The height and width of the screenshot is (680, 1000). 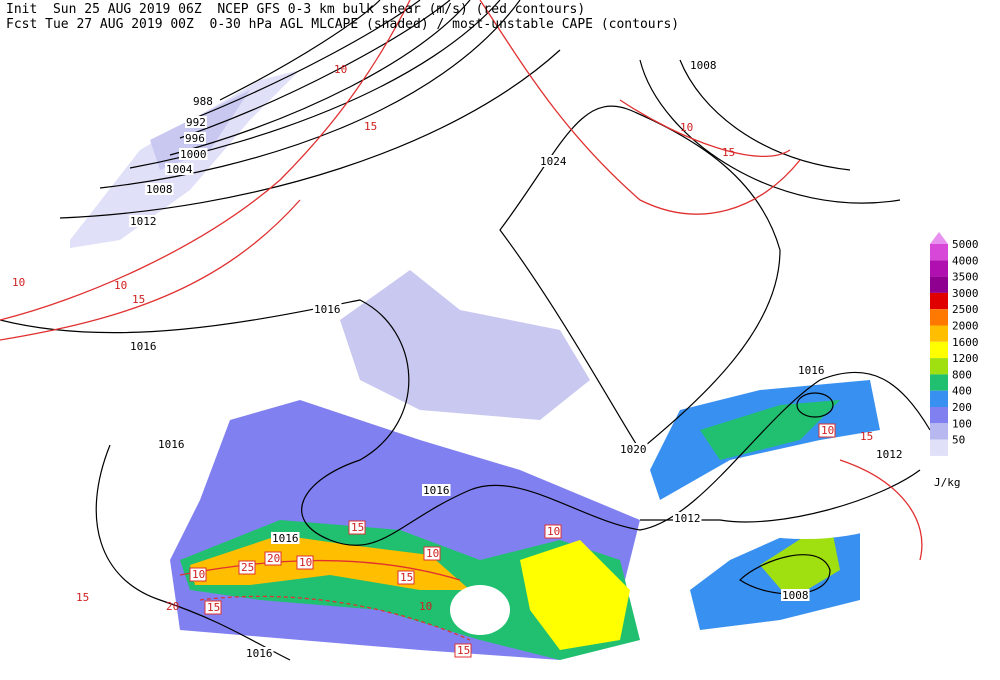 I want to click on colorbar-label: 1200, so click(x=965, y=358).